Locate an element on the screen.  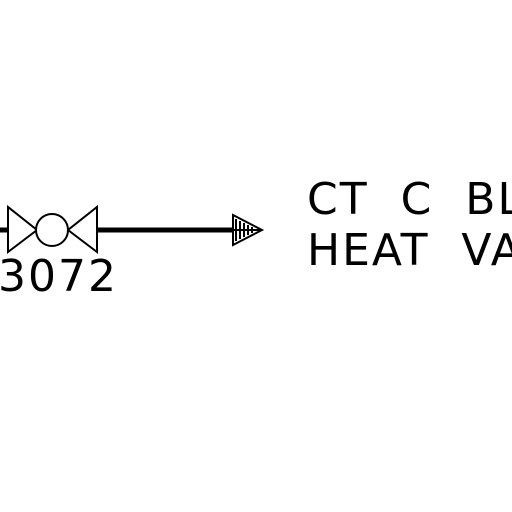
valve-body-circle-icon is located at coordinates (52, 230).